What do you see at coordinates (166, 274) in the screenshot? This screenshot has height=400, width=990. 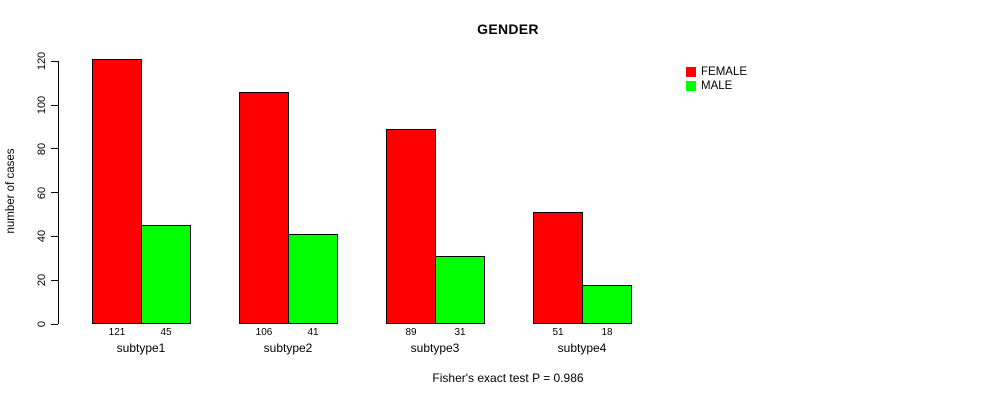 I see `bar-male-subtype1` at bounding box center [166, 274].